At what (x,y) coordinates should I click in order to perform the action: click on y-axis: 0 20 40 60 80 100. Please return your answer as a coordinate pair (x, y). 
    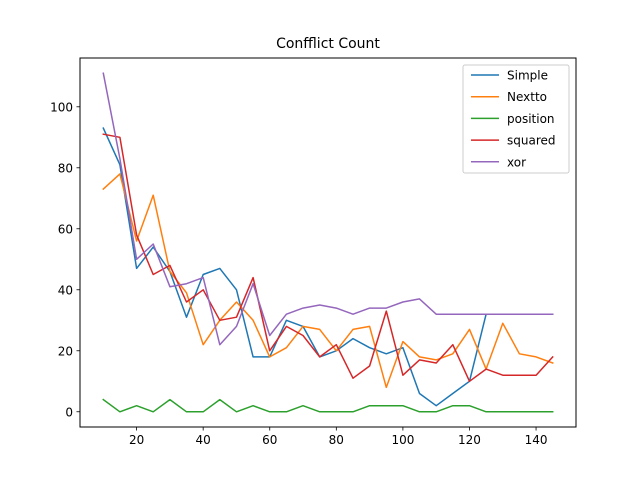
    Looking at the image, I should click on (65, 259).